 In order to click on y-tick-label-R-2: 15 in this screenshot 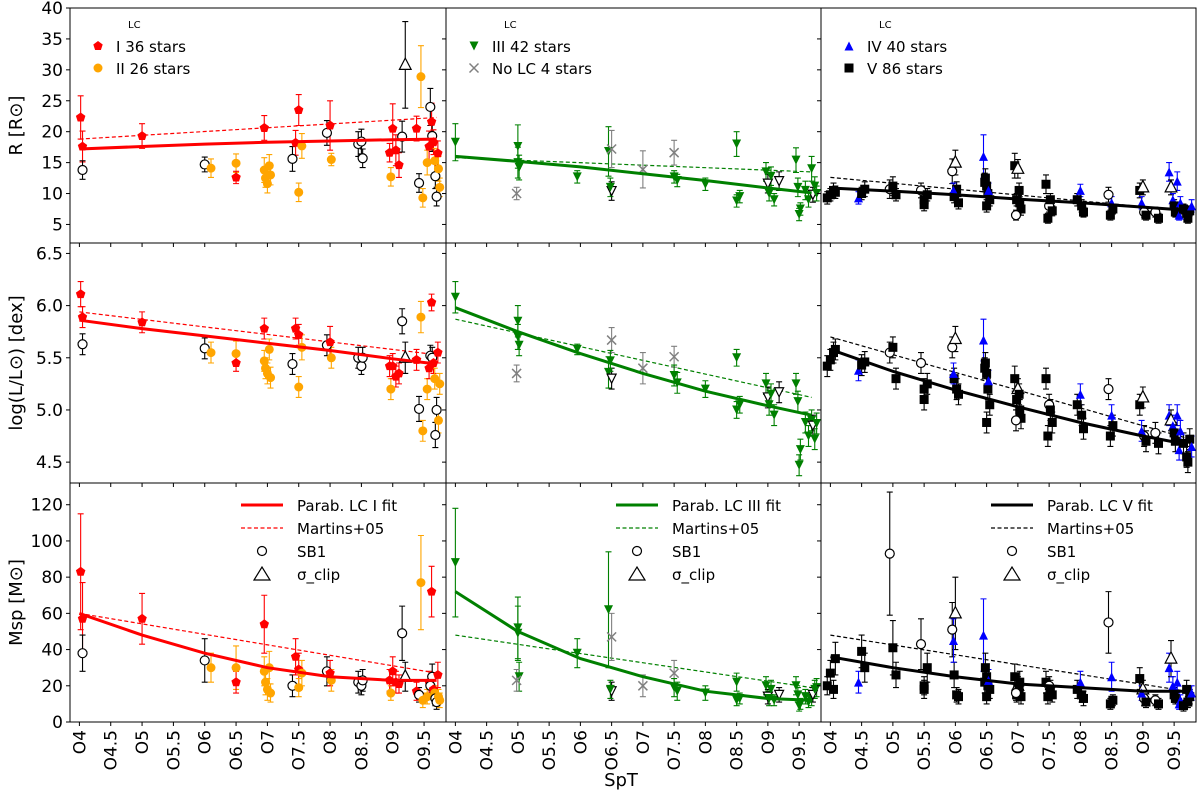, I will do `click(52, 164)`.